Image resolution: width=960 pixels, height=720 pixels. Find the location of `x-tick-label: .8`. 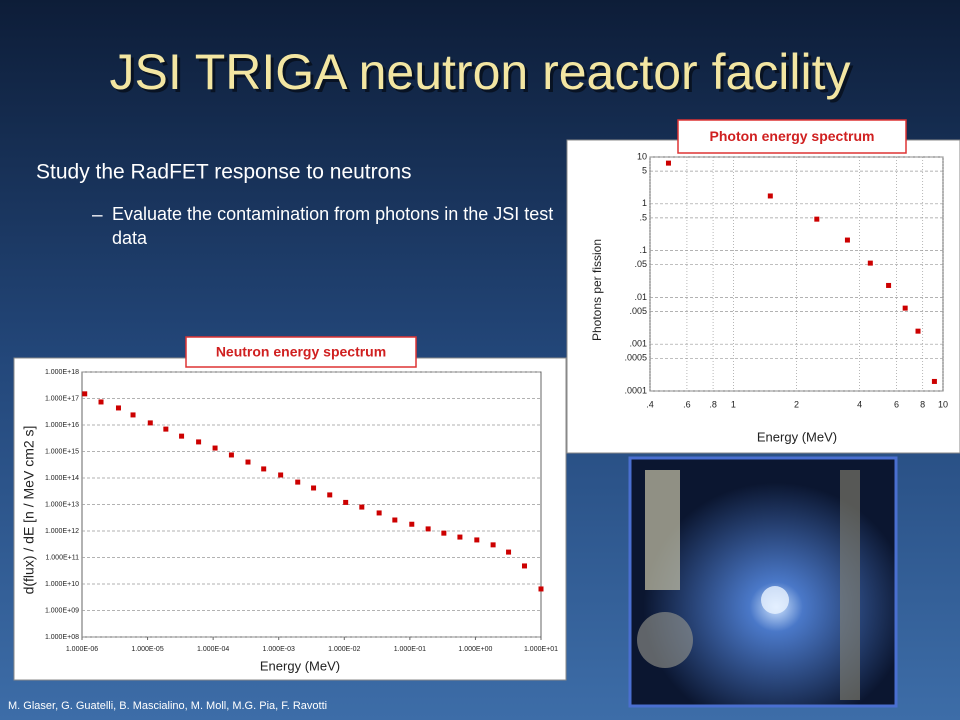

x-tick-label: .8 is located at coordinates (713, 404).